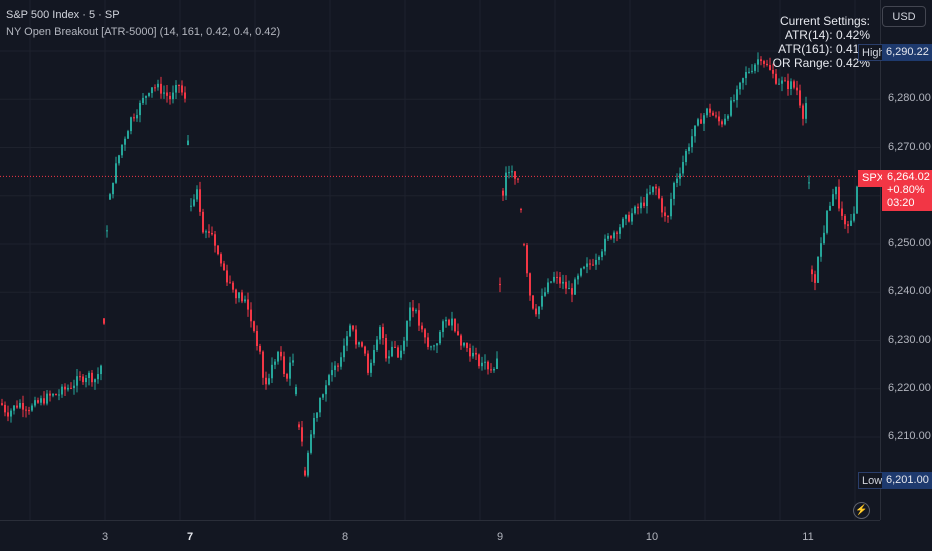 This screenshot has width=932, height=551. I want to click on symbol-title: S&P 500 Index · 5 · SP, so click(63, 15).